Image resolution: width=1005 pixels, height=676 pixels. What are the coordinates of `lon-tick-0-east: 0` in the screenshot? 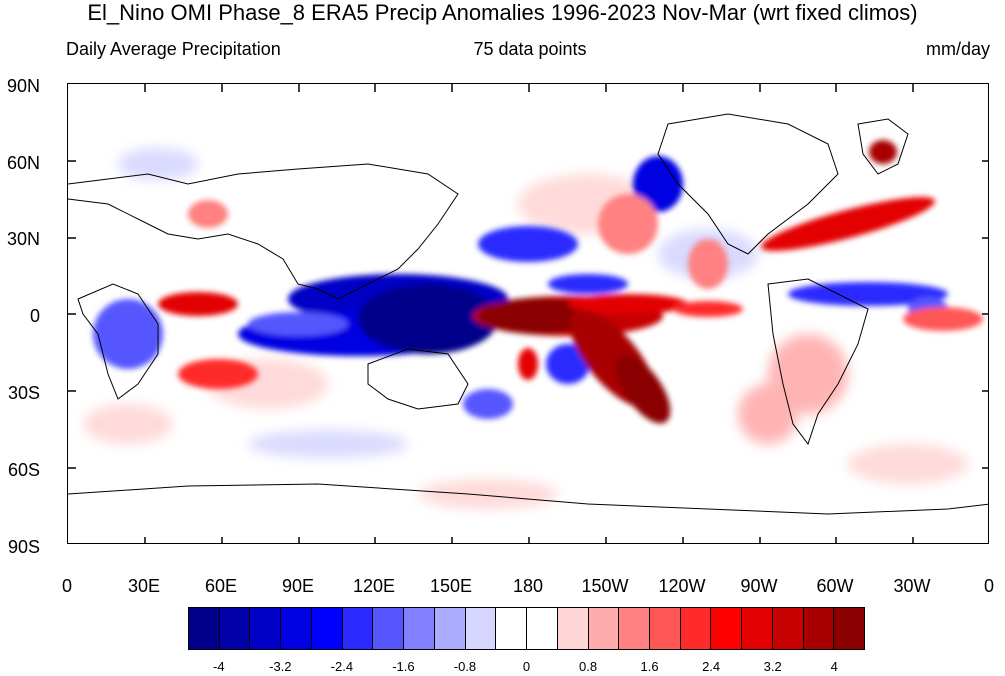 It's located at (988, 586).